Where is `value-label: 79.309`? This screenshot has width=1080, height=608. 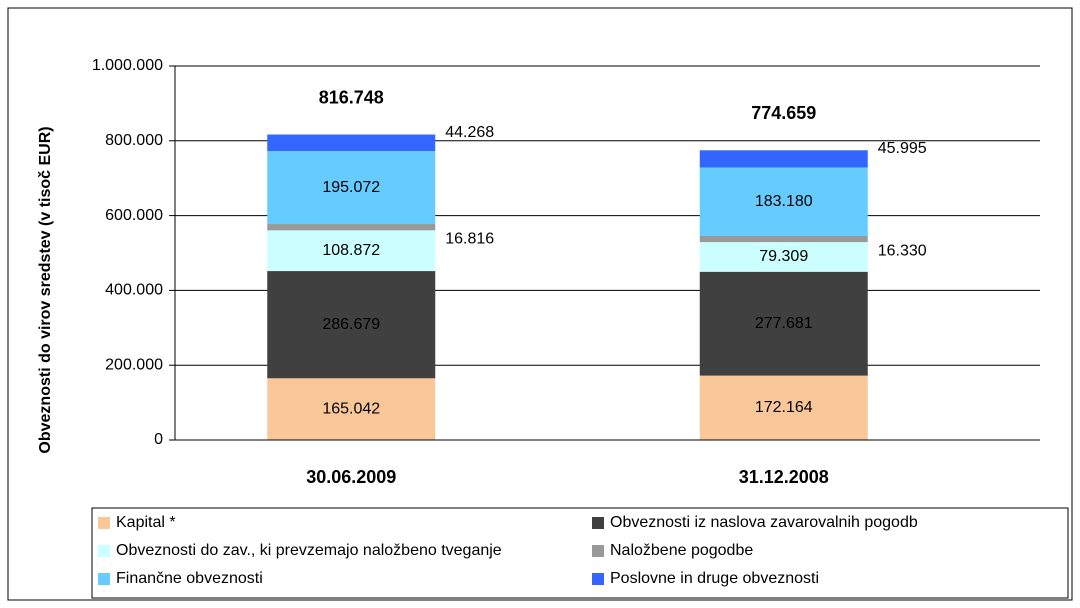
value-label: 79.309 is located at coordinates (783, 256).